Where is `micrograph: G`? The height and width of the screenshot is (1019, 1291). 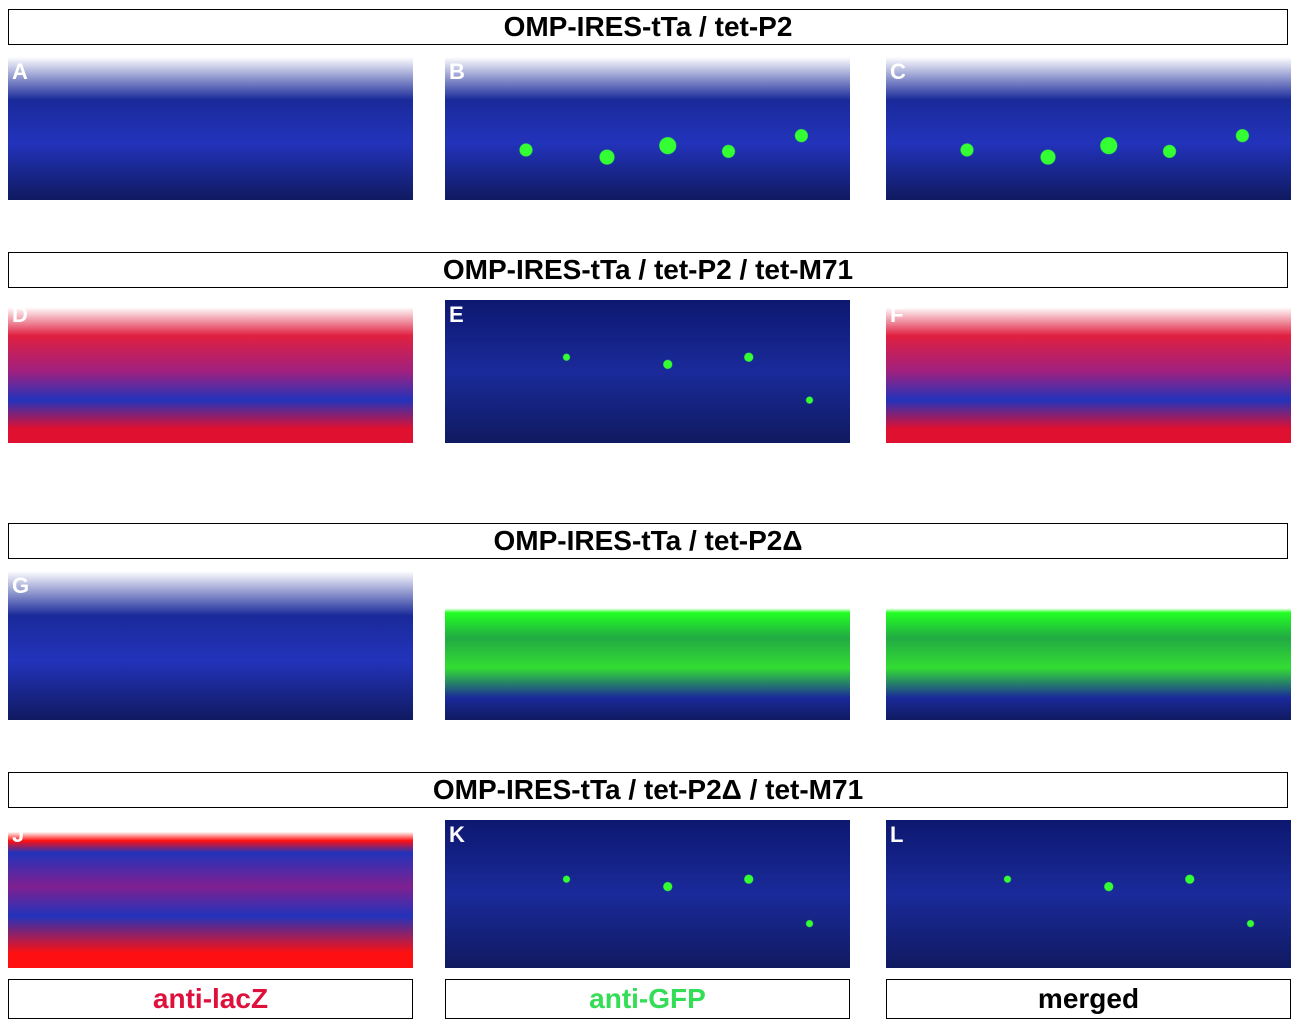 micrograph: G is located at coordinates (210, 645).